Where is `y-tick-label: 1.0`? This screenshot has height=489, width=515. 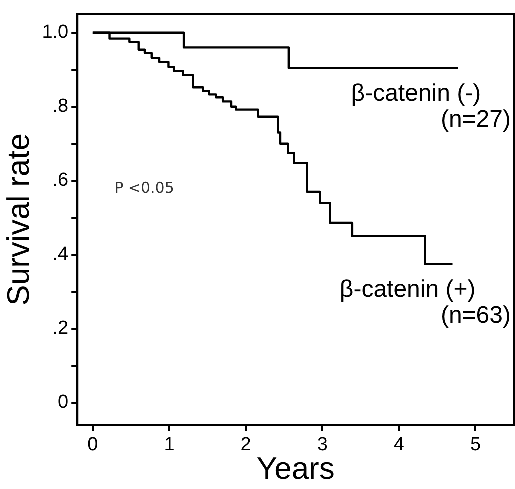 y-tick-label: 1.0 is located at coordinates (55, 33).